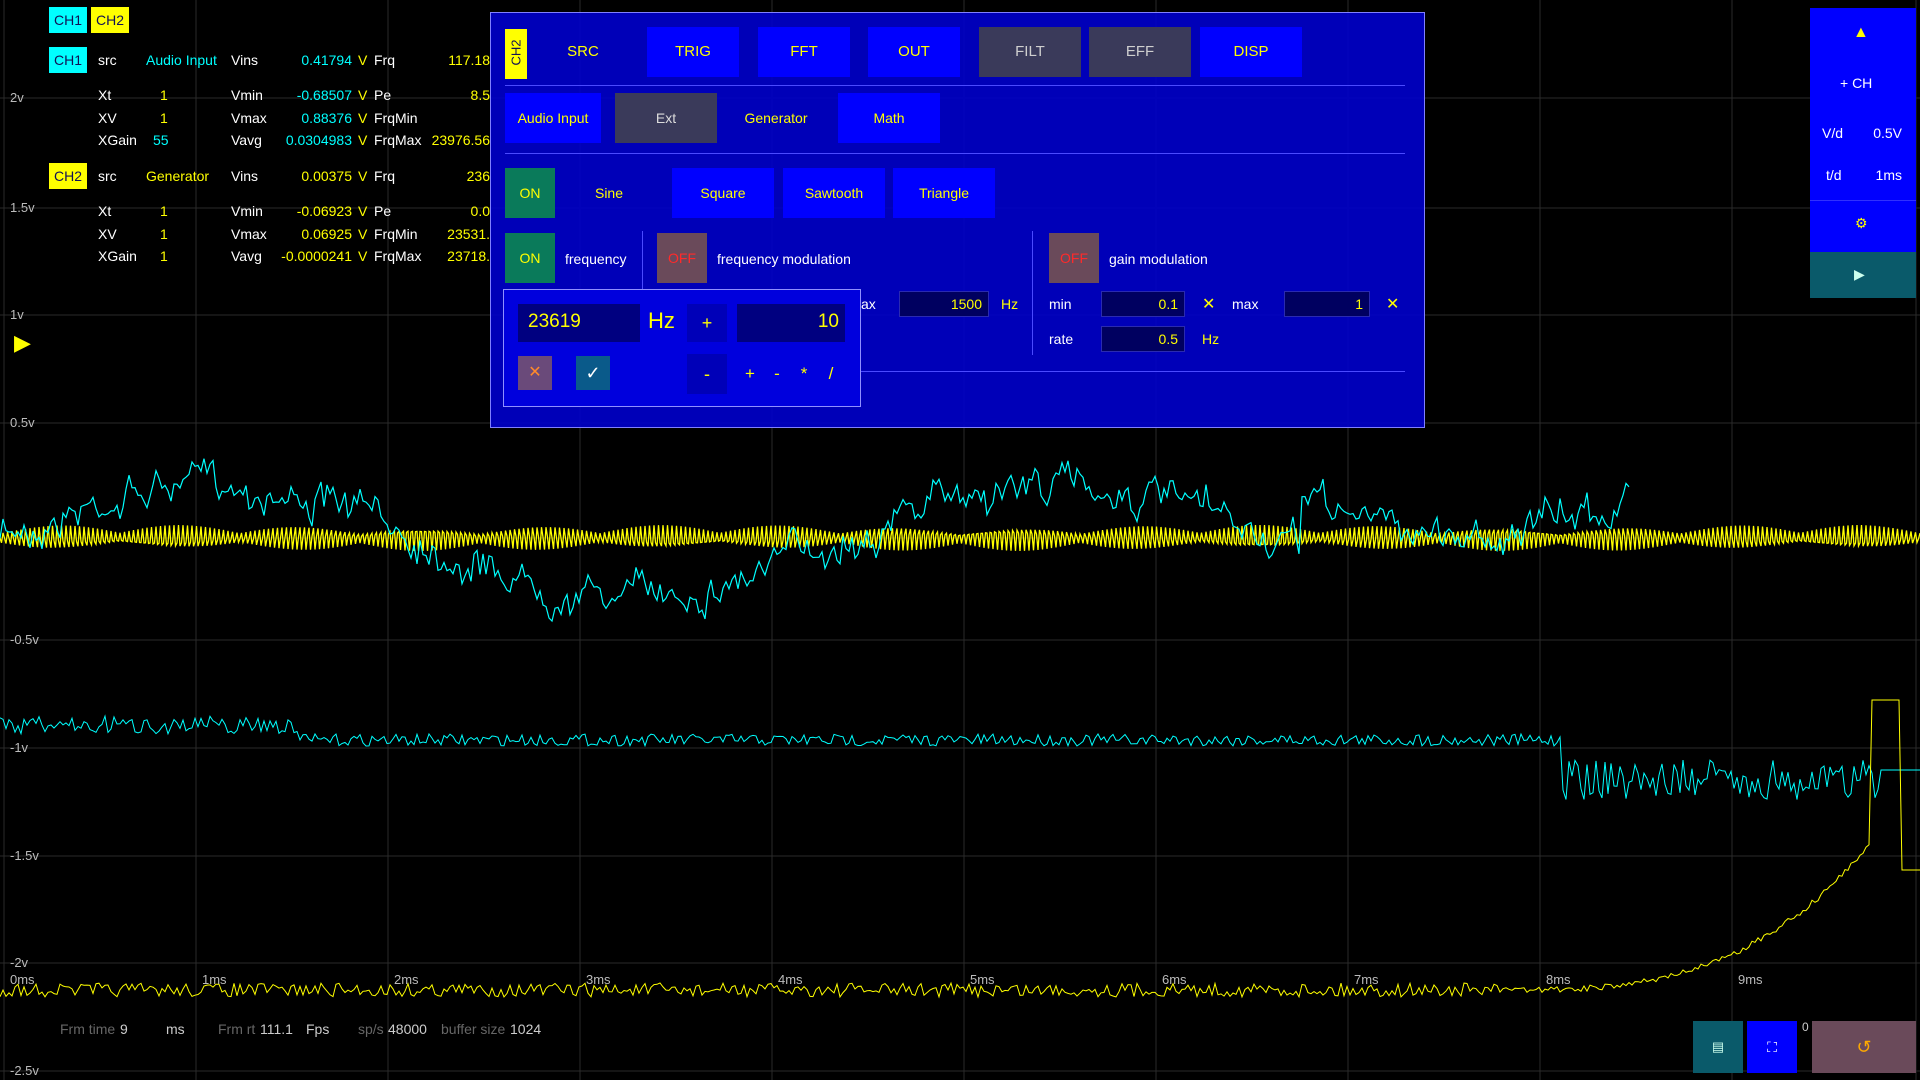  What do you see at coordinates (164, 256) in the screenshot?
I see `ch2-xgain-value: 1` at bounding box center [164, 256].